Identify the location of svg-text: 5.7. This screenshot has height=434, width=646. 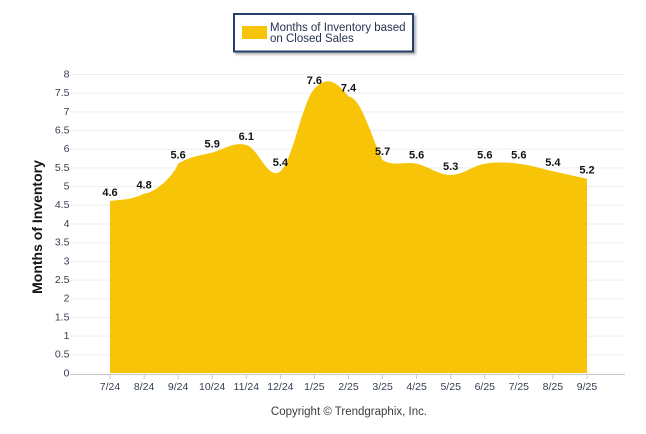
(382, 152).